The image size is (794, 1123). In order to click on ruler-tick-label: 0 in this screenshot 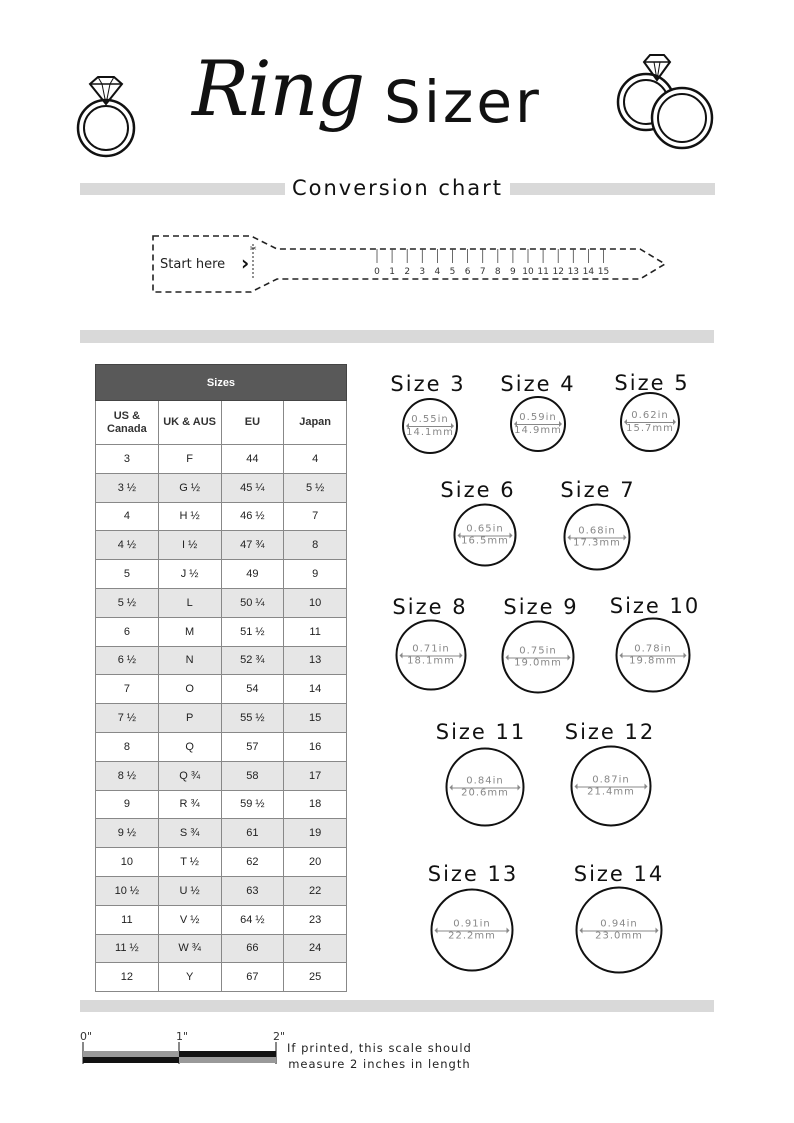, I will do `click(377, 272)`.